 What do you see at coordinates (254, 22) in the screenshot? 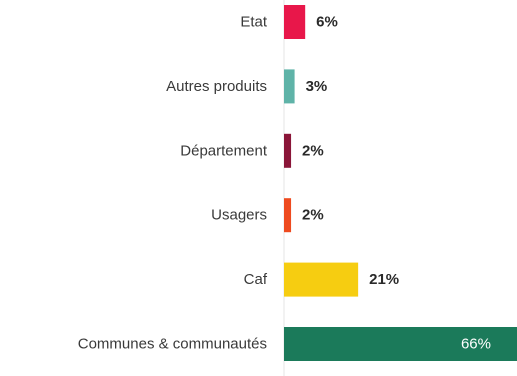
I see `category-label-etat: Etat` at bounding box center [254, 22].